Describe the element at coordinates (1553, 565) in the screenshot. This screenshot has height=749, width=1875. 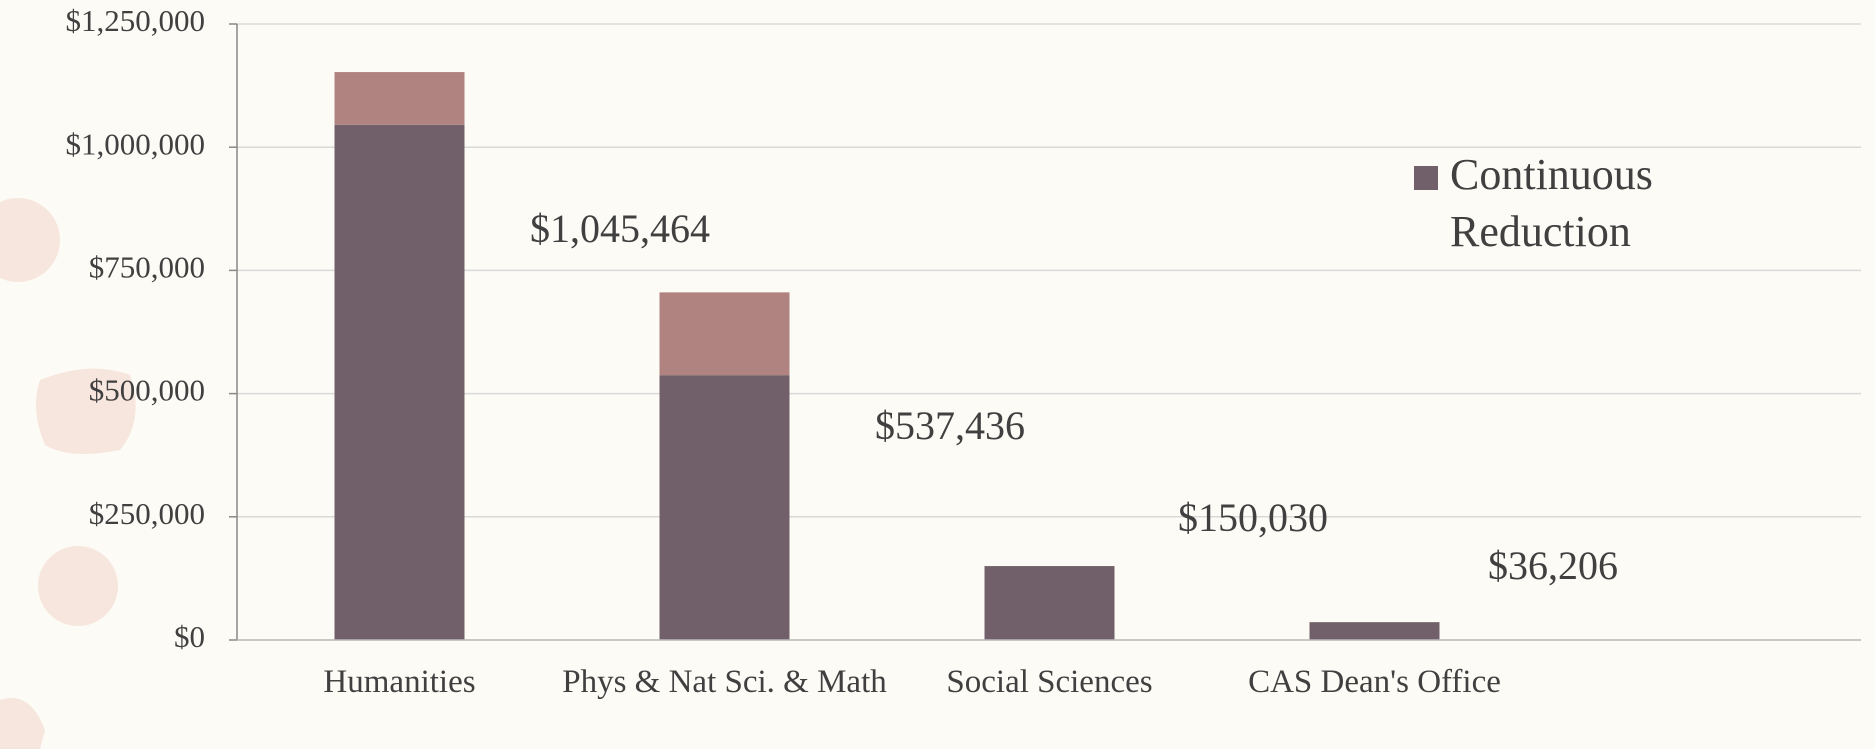
I see `data-label: $36,206` at that location.